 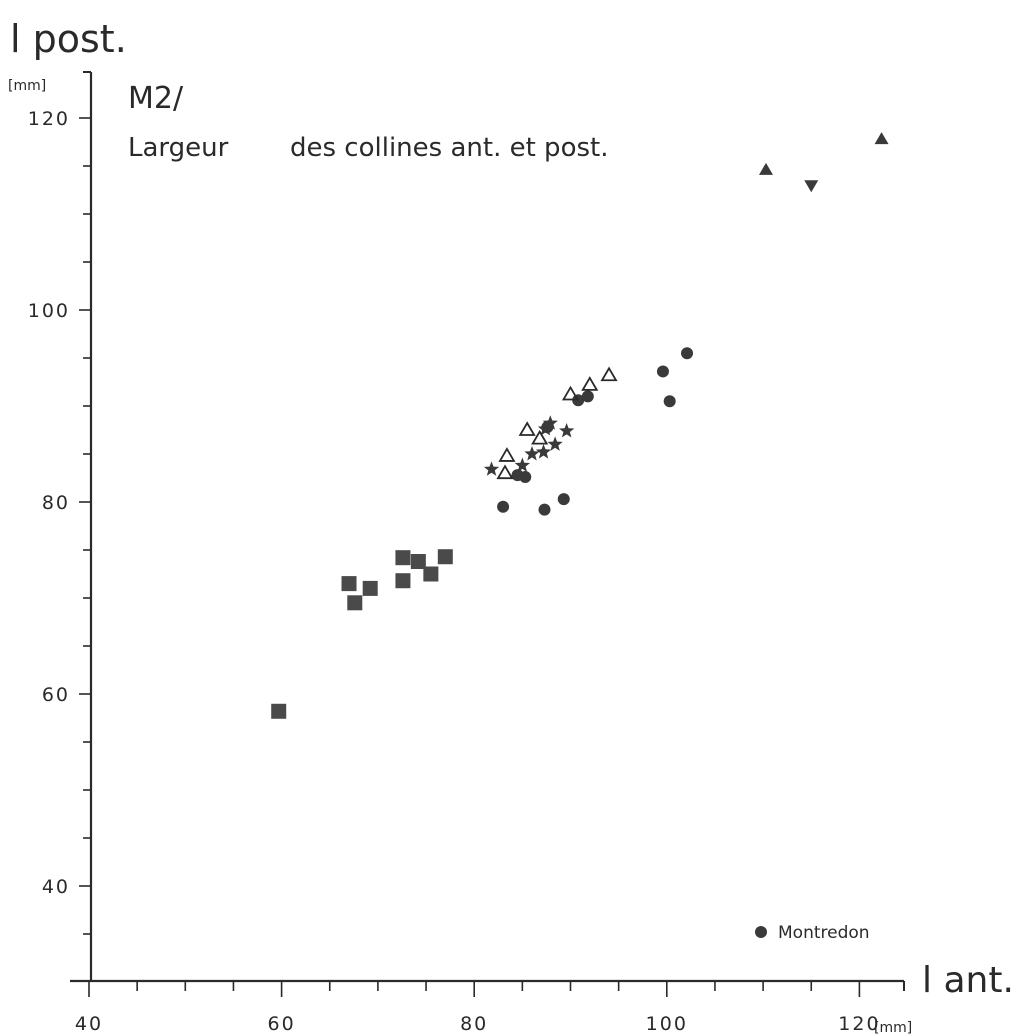 What do you see at coordinates (178, 148) in the screenshot?
I see `chart-subtitle-part1: Largeur` at bounding box center [178, 148].